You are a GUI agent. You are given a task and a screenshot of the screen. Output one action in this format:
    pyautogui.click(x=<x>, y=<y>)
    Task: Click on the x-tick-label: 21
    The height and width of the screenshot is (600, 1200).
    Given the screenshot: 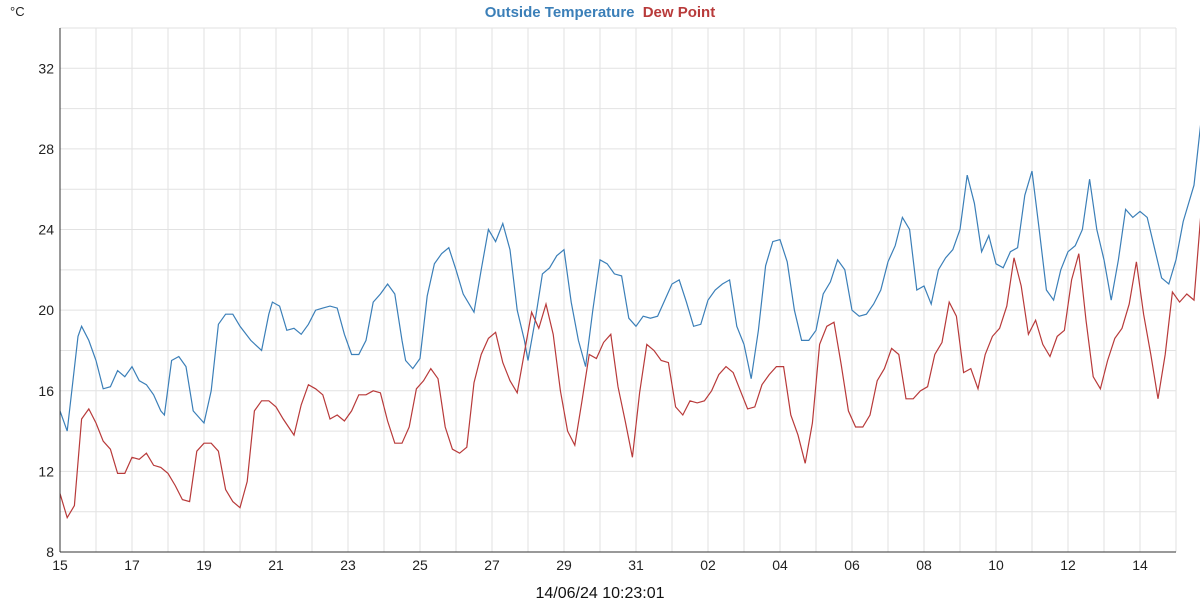 What is the action you would take?
    pyautogui.click(x=276, y=565)
    